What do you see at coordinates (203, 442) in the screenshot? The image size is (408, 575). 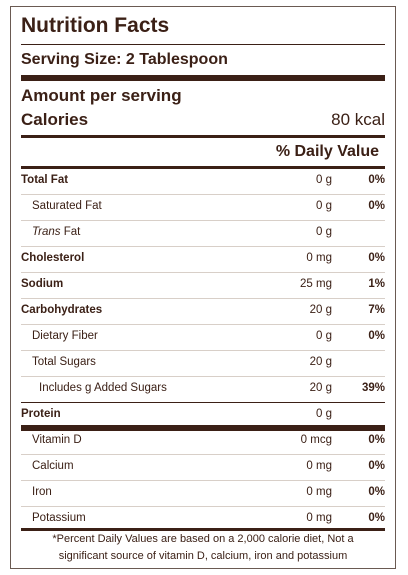 I see `nutrient-row-vitamin-d: Vitamin D 0 mcg 0%` at bounding box center [203, 442].